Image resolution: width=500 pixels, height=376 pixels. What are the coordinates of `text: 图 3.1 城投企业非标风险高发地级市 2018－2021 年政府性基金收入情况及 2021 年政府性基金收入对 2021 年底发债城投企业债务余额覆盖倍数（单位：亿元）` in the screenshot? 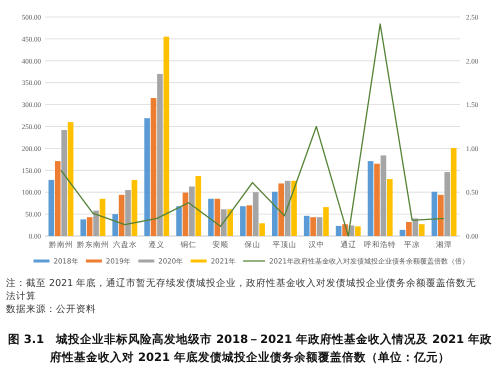 It's located at (251, 348).